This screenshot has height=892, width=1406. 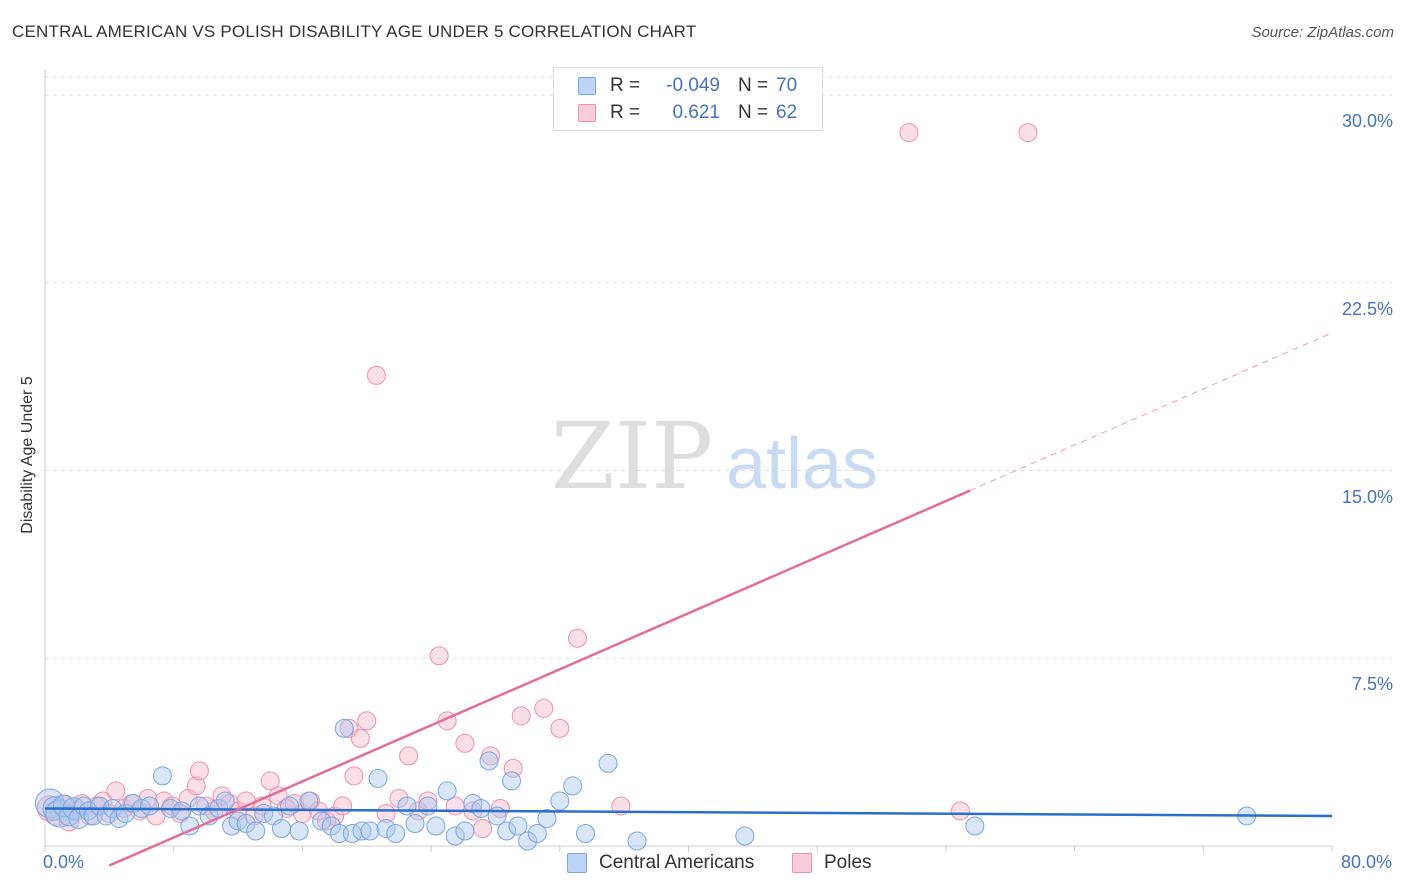 I want to click on legend-label-poles: Poles, so click(x=848, y=862).